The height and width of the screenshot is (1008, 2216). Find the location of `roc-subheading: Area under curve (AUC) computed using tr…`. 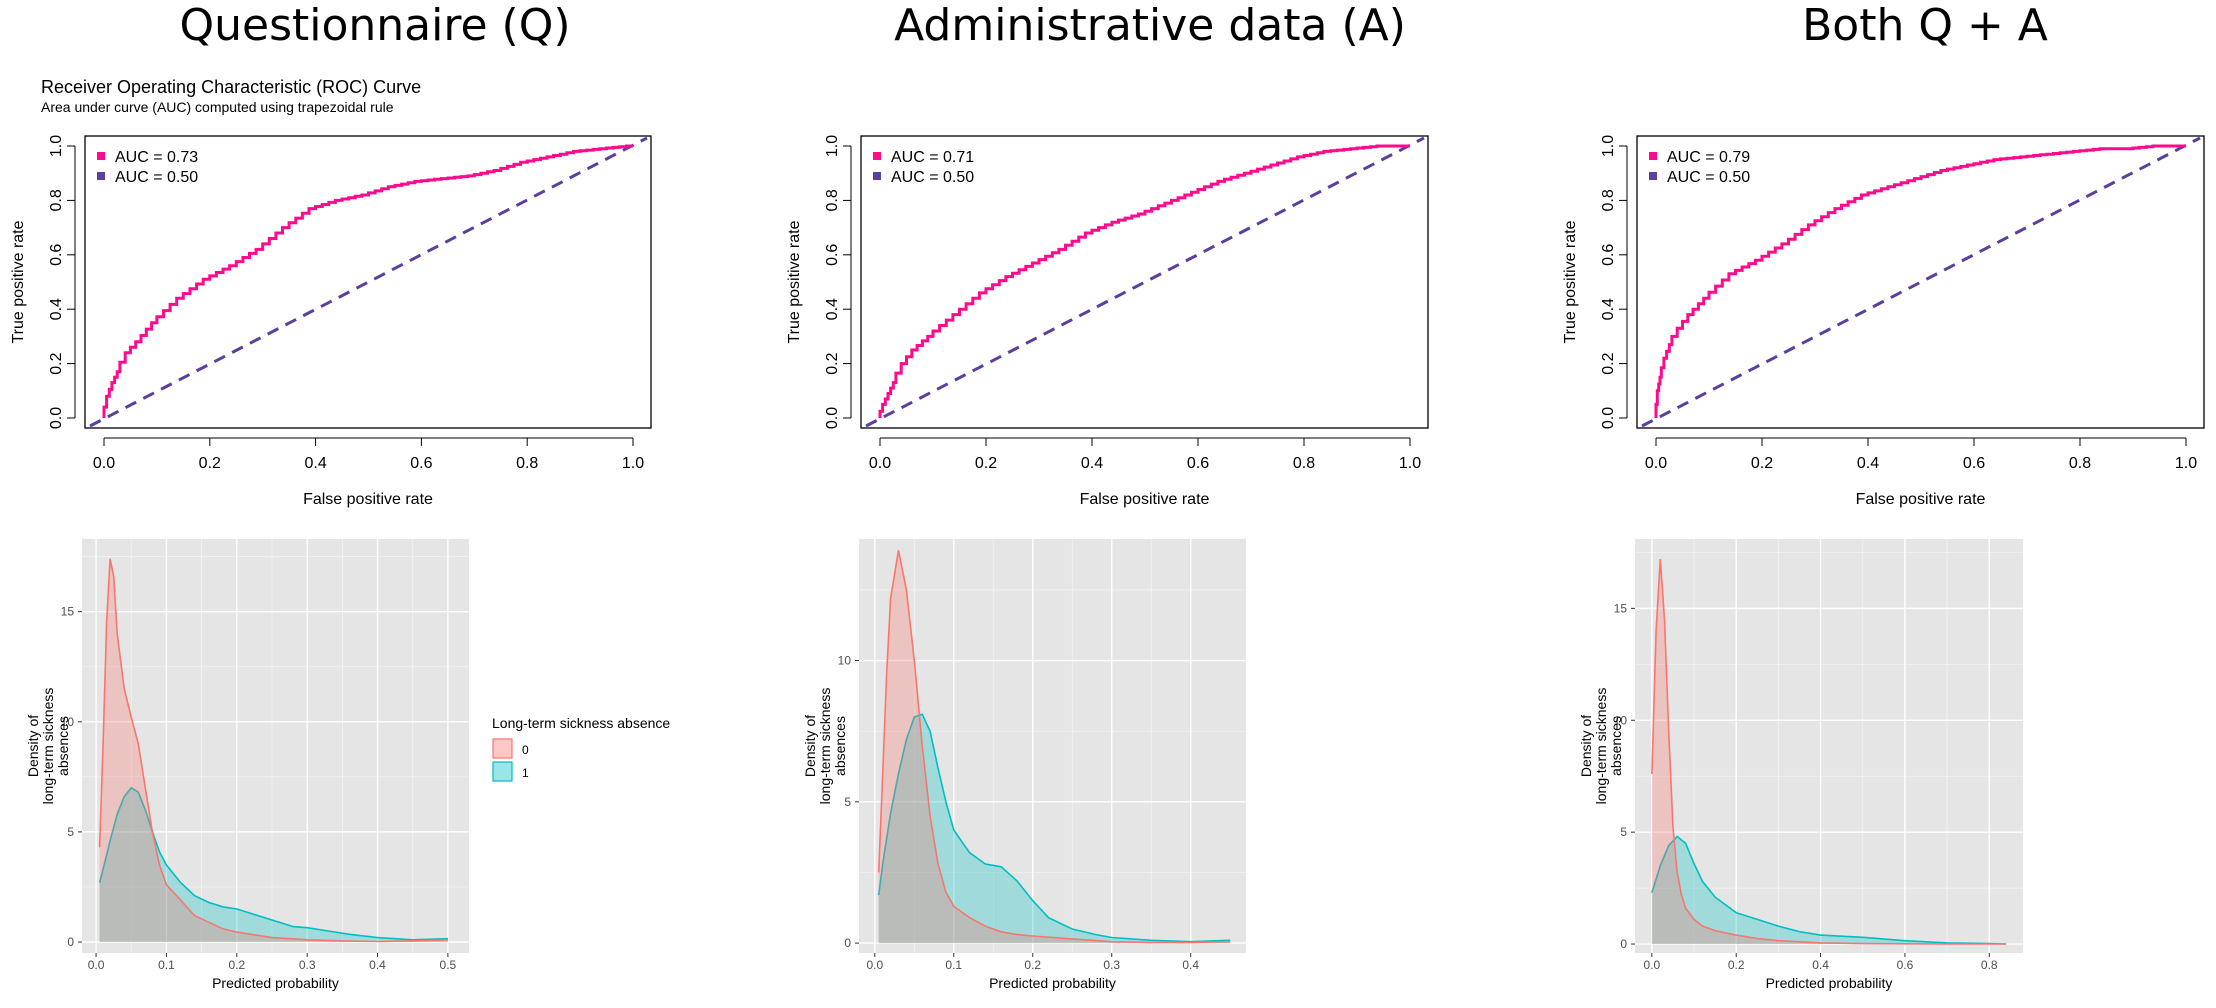

roc-subheading: Area under curve (AUC) computed using tr… is located at coordinates (217, 107).